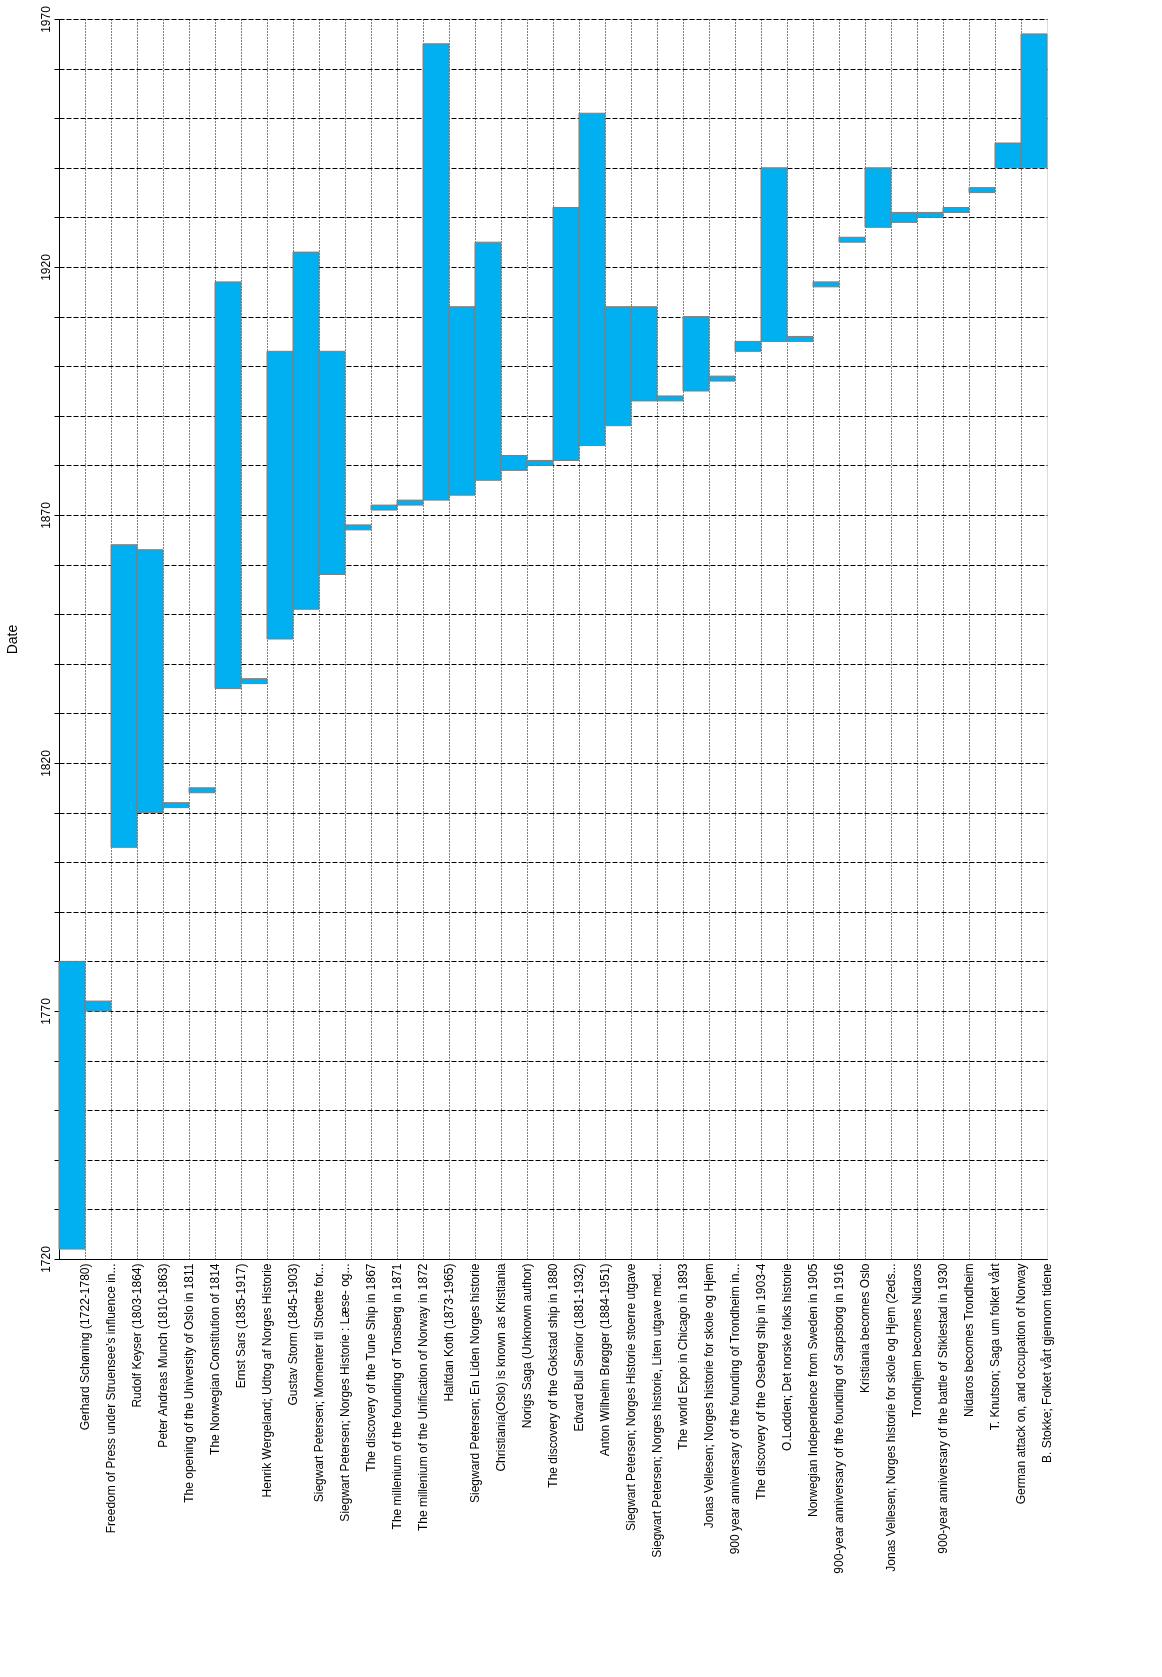  What do you see at coordinates (475, 1383) in the screenshot?
I see `x-tick-label: Siegward Petersen; En Liden Norges historie` at bounding box center [475, 1383].